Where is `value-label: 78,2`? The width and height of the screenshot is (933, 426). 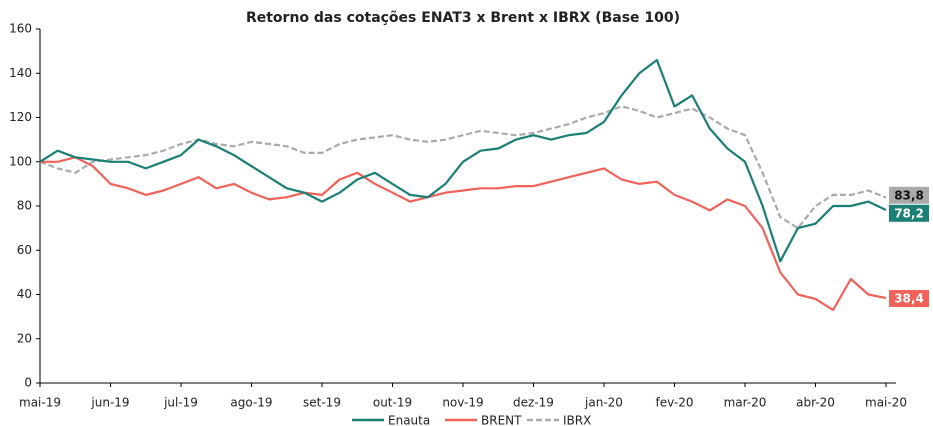 value-label: 78,2 is located at coordinates (909, 213).